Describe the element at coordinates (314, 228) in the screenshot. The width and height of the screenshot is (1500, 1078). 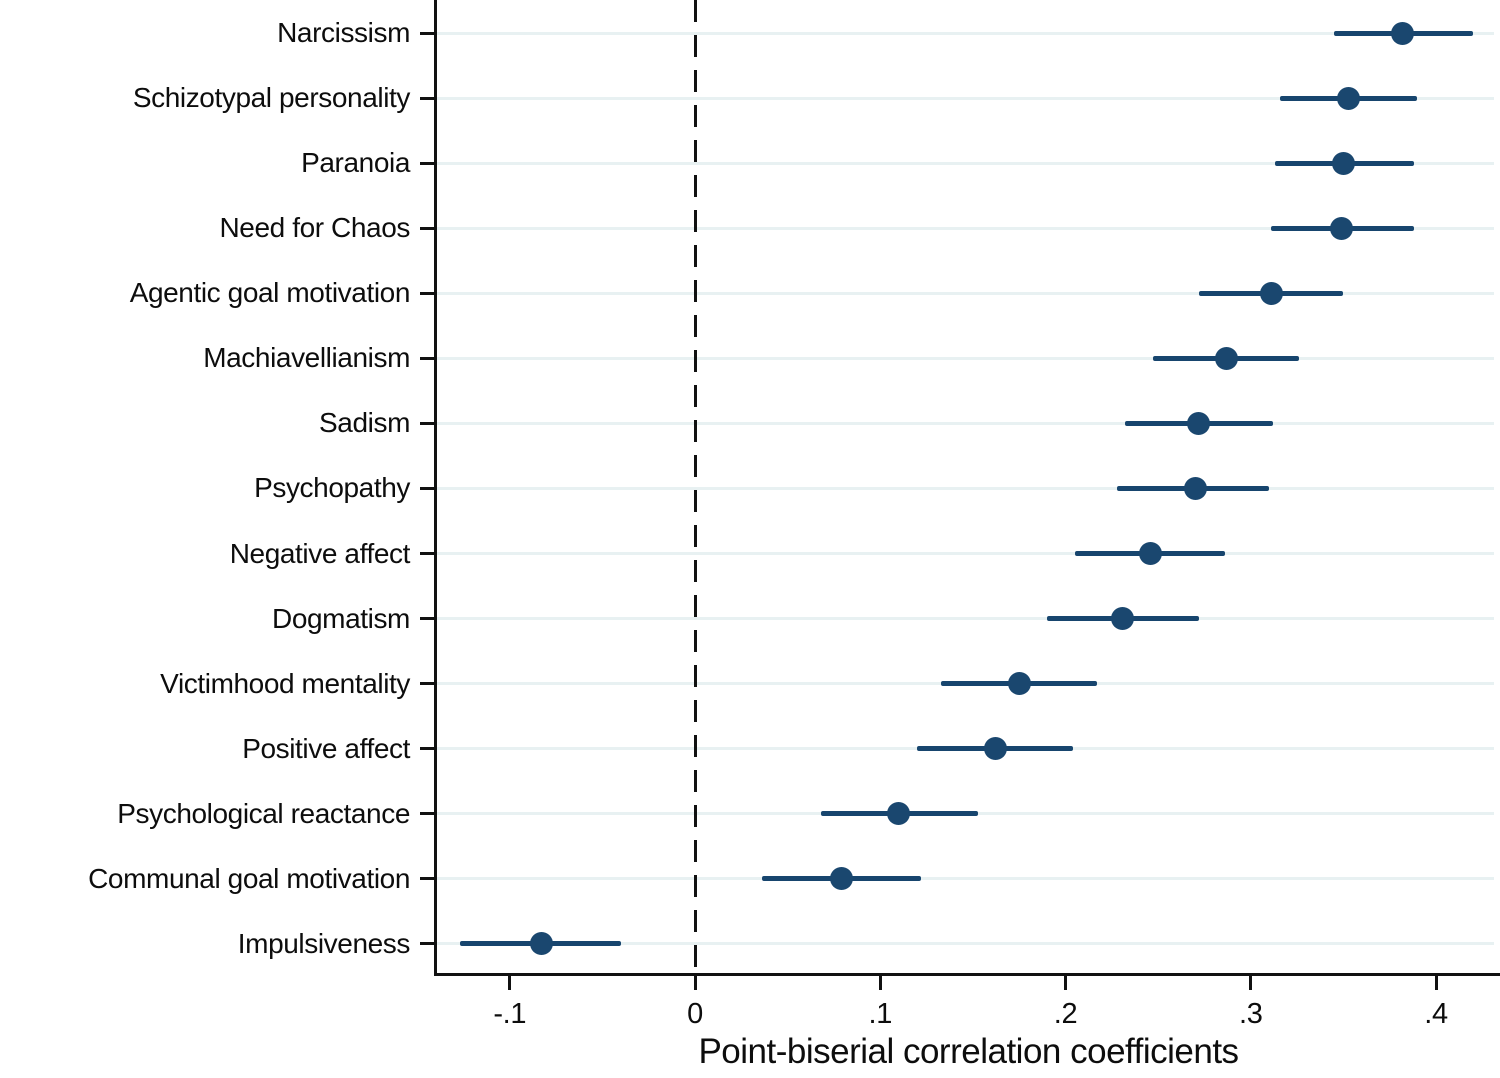
I see `y-axis-label: Need for Chaos` at that location.